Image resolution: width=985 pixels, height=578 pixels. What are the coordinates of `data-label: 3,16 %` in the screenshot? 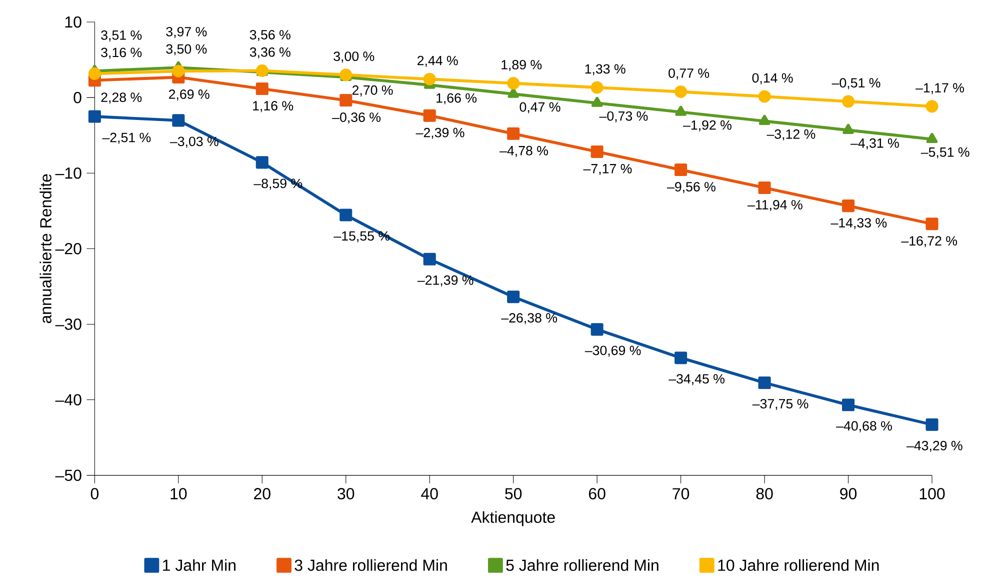 It's located at (121, 53).